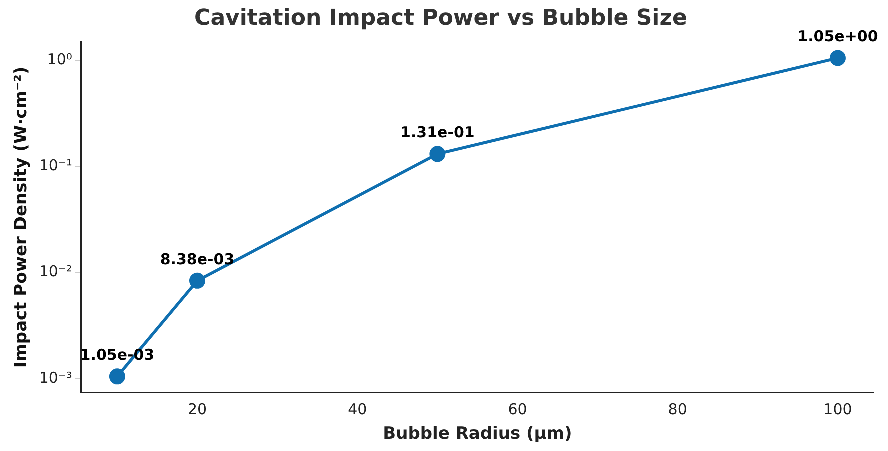 This screenshot has height=451, width=888. Describe the element at coordinates (197, 259) in the screenshot. I see `data-label: 8.38e-03` at that location.